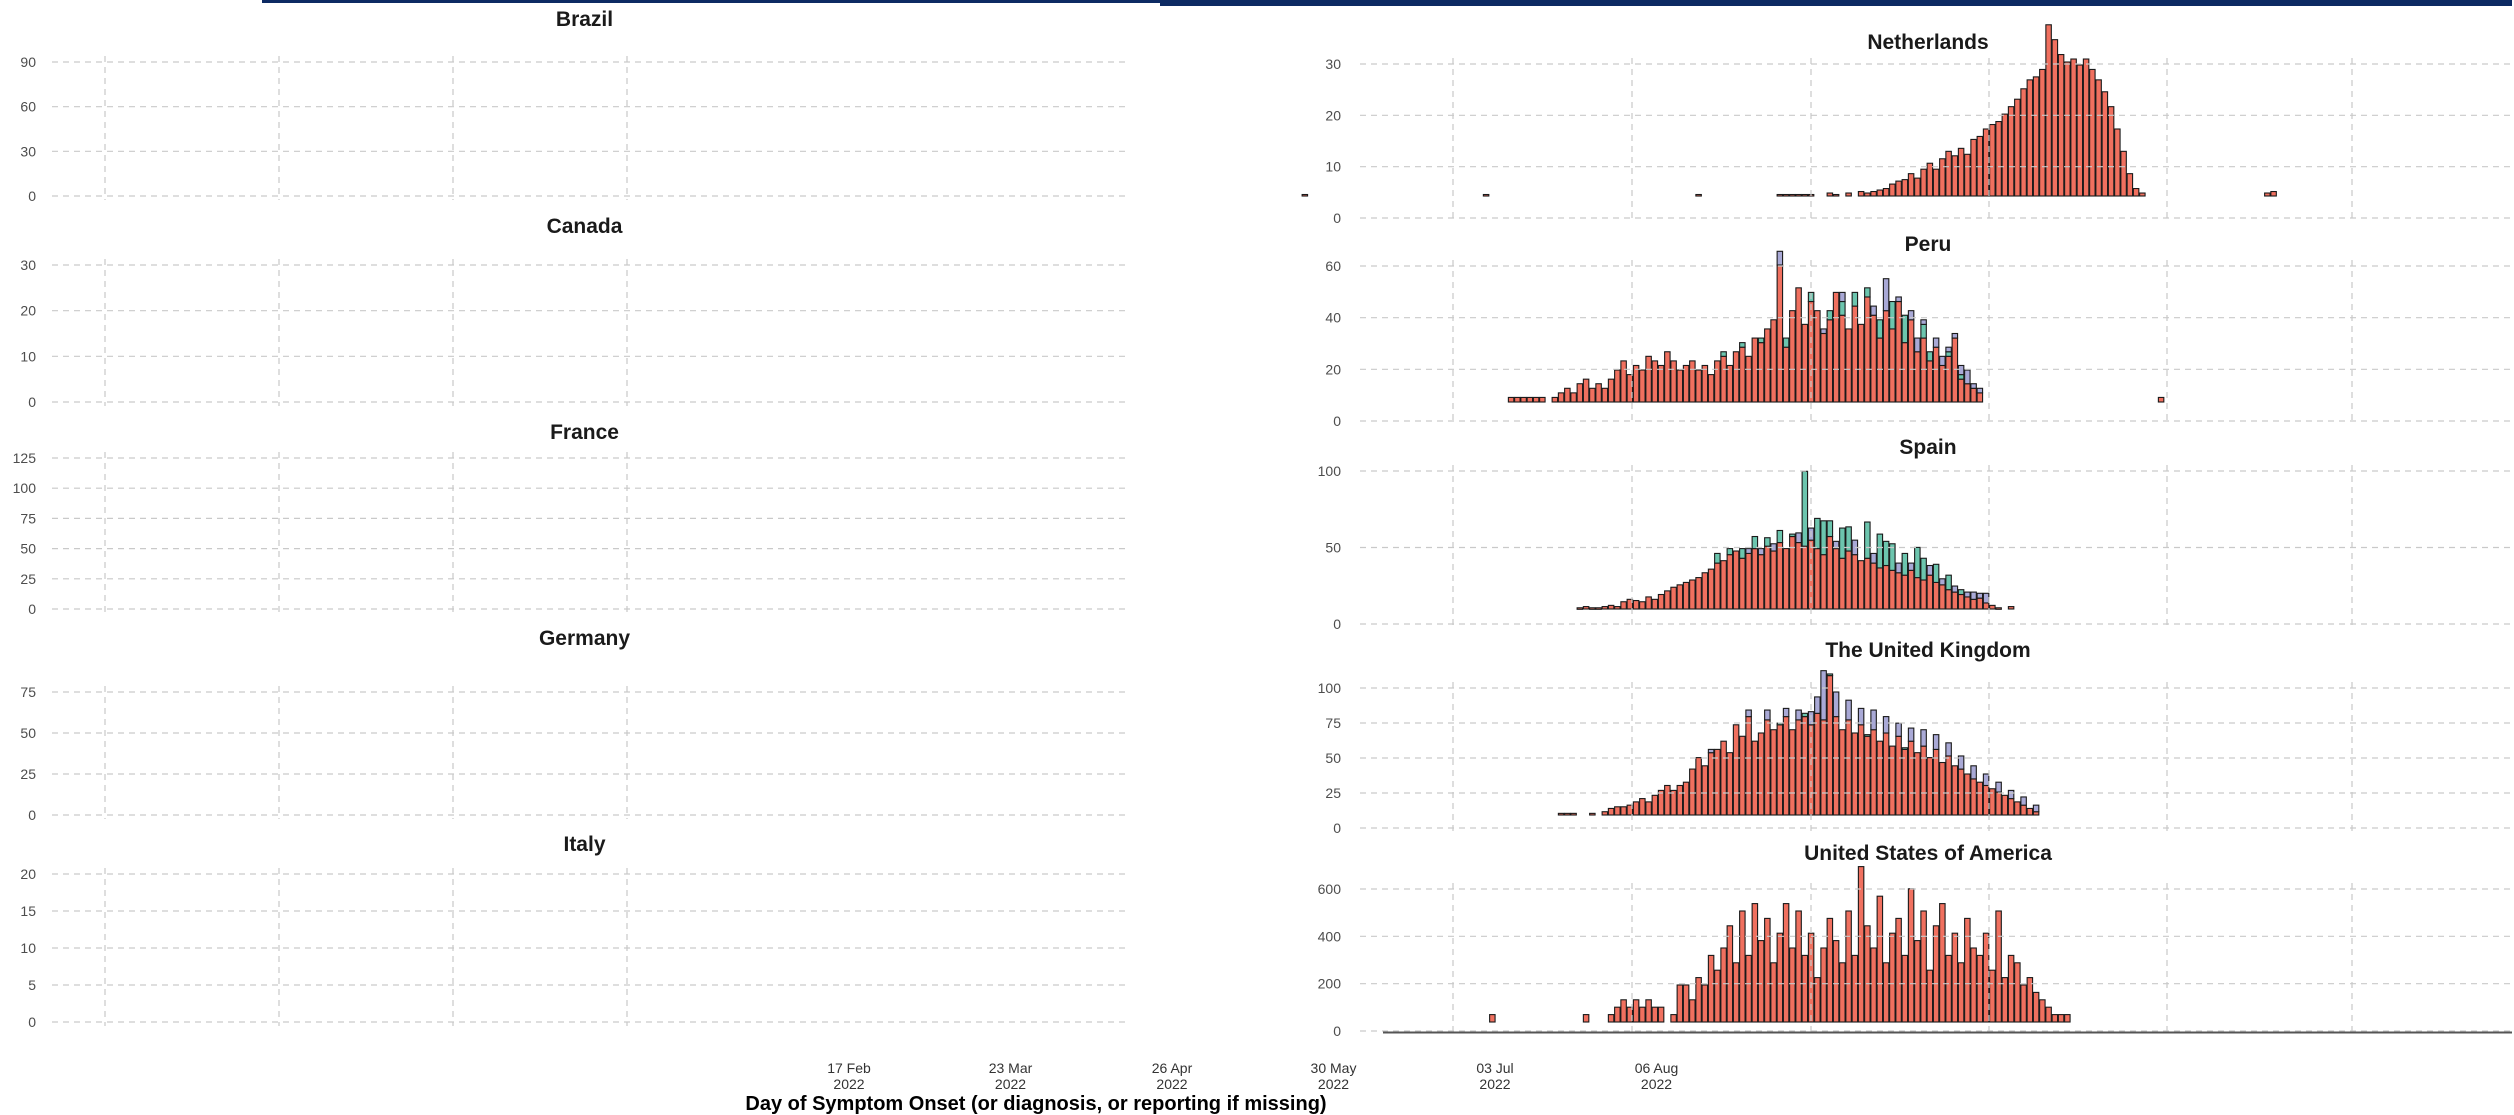 The image size is (2514, 1115). I want to click on panel-title: Netherlands, so click(1927, 42).